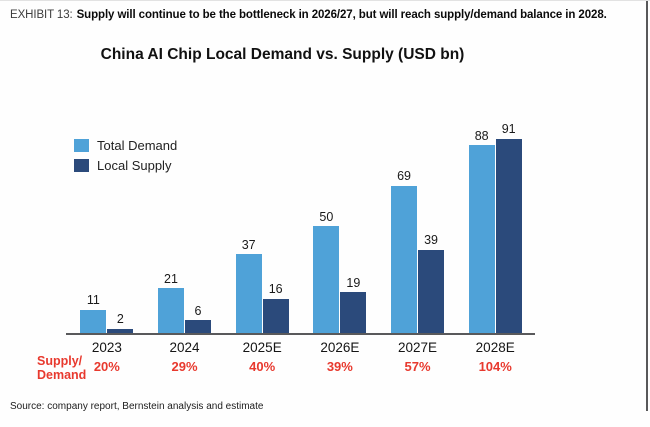  I want to click on bar-group: 37 16, so click(262, 286).